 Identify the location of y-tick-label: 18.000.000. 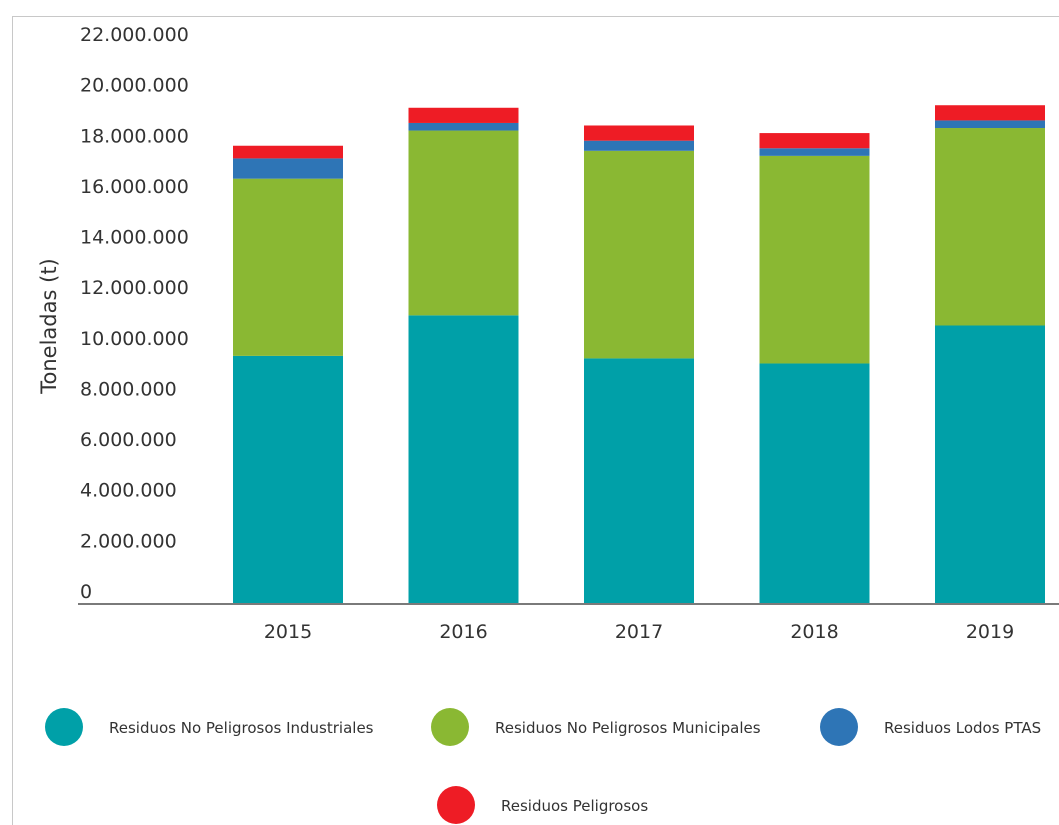
(134, 136).